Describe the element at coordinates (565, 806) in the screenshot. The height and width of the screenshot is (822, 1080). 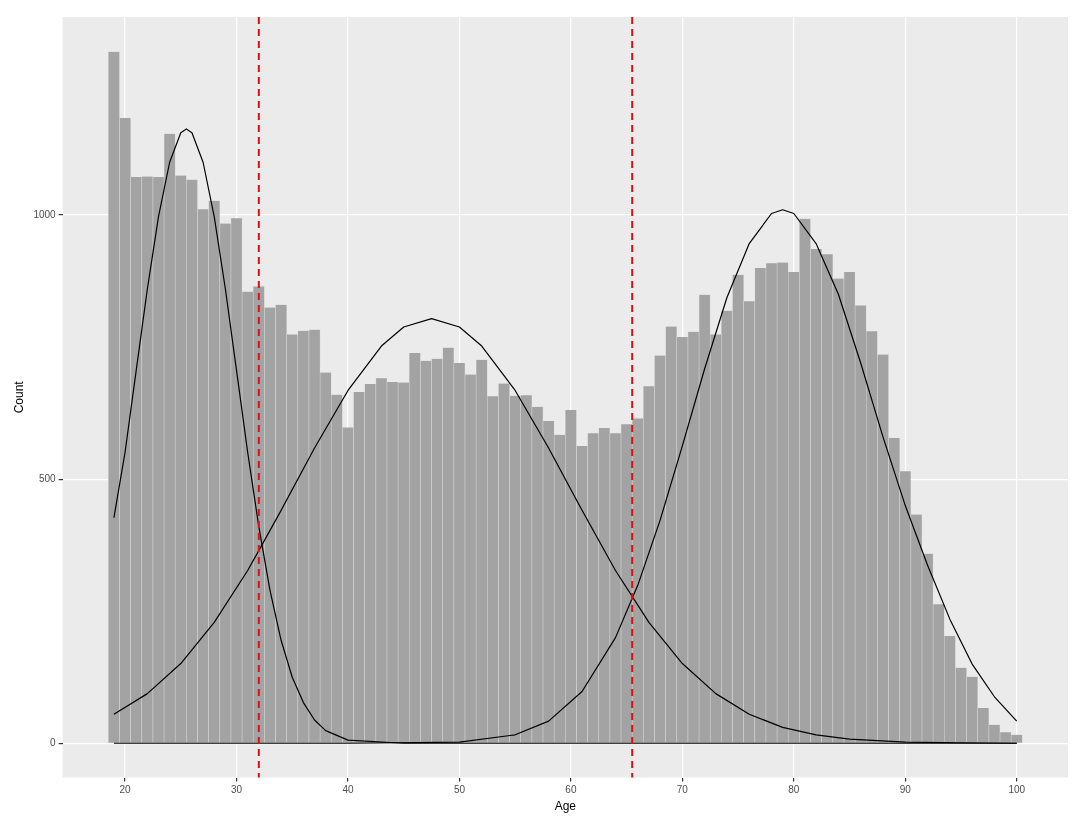
I see `x-axis-title: Age` at that location.